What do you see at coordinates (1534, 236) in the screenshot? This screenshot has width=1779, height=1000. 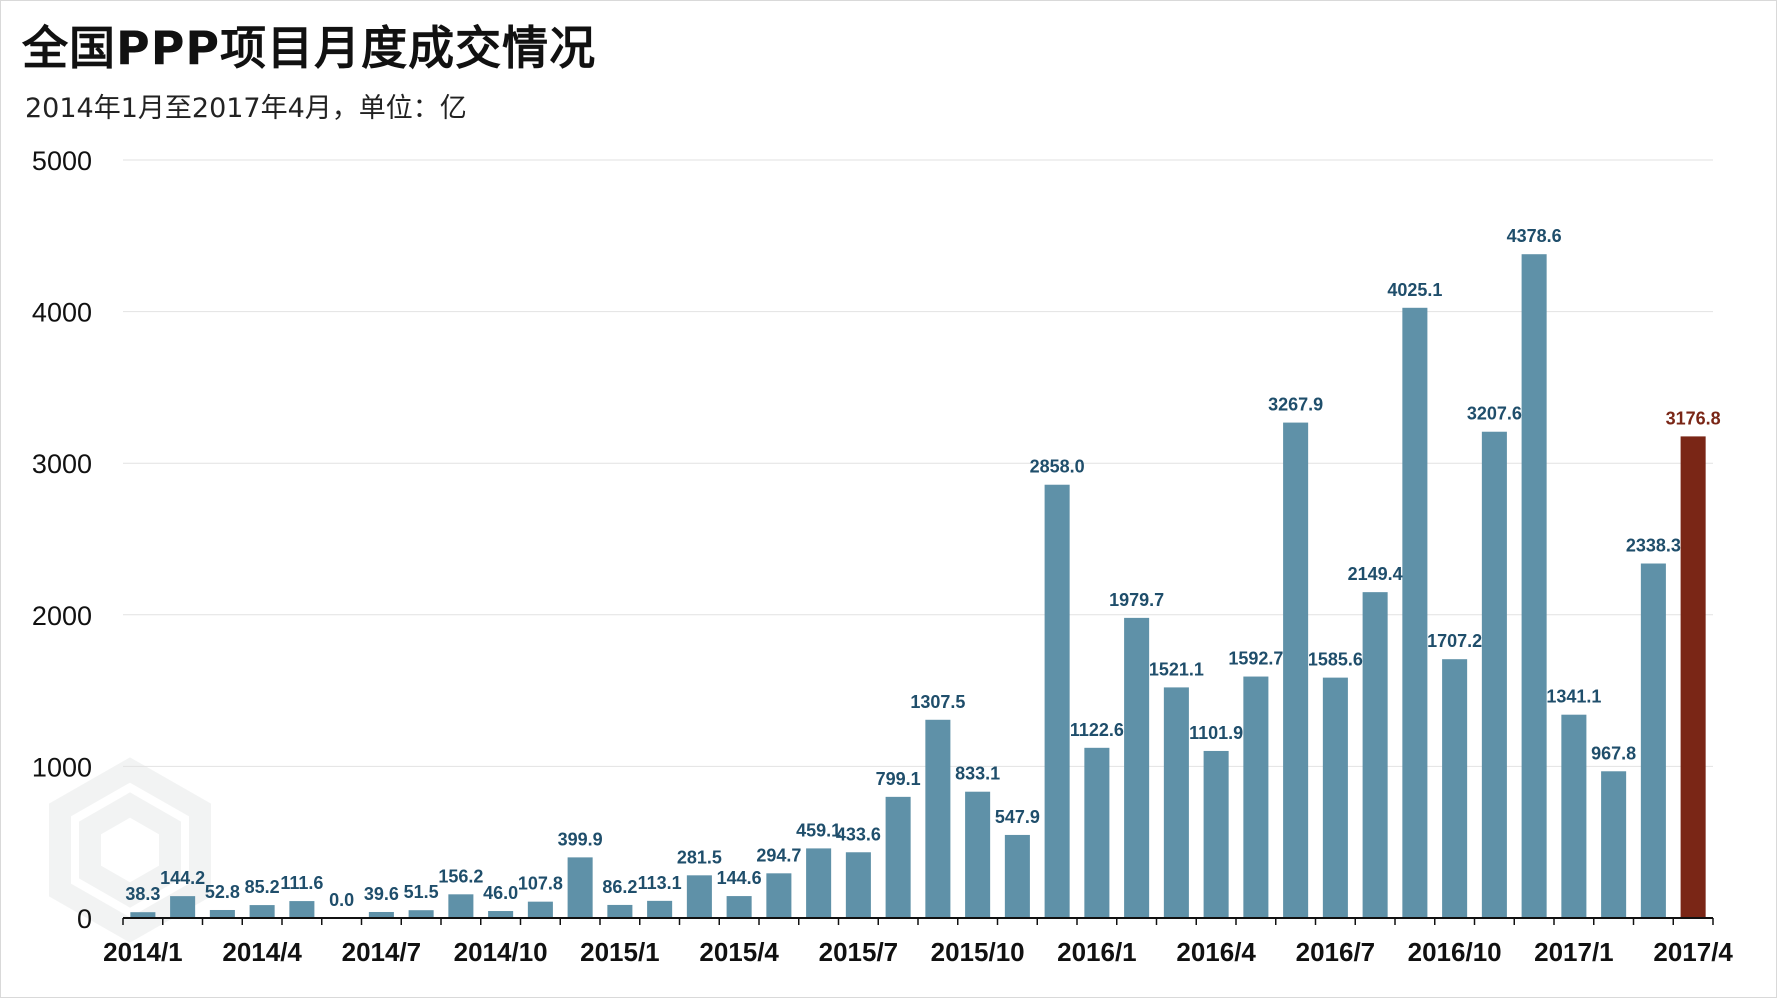 I see `data-label: 4378.6` at bounding box center [1534, 236].